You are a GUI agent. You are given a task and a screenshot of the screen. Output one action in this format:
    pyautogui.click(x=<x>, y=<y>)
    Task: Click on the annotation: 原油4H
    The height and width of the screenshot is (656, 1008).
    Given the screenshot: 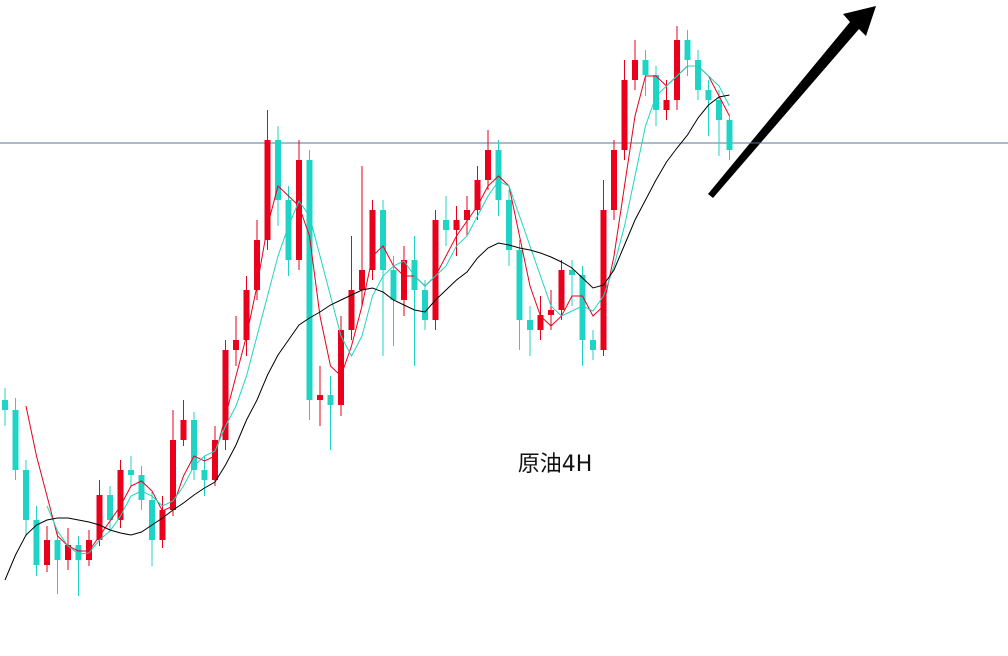 What is the action you would take?
    pyautogui.click(x=555, y=464)
    